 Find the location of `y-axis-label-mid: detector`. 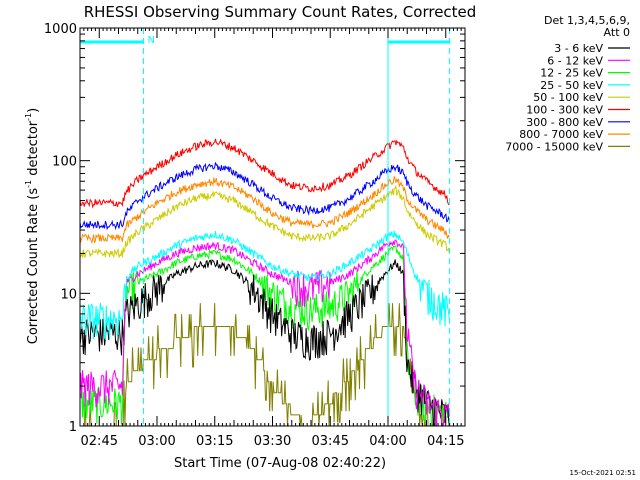

y-axis-label-mid: detector is located at coordinates (33, 150).